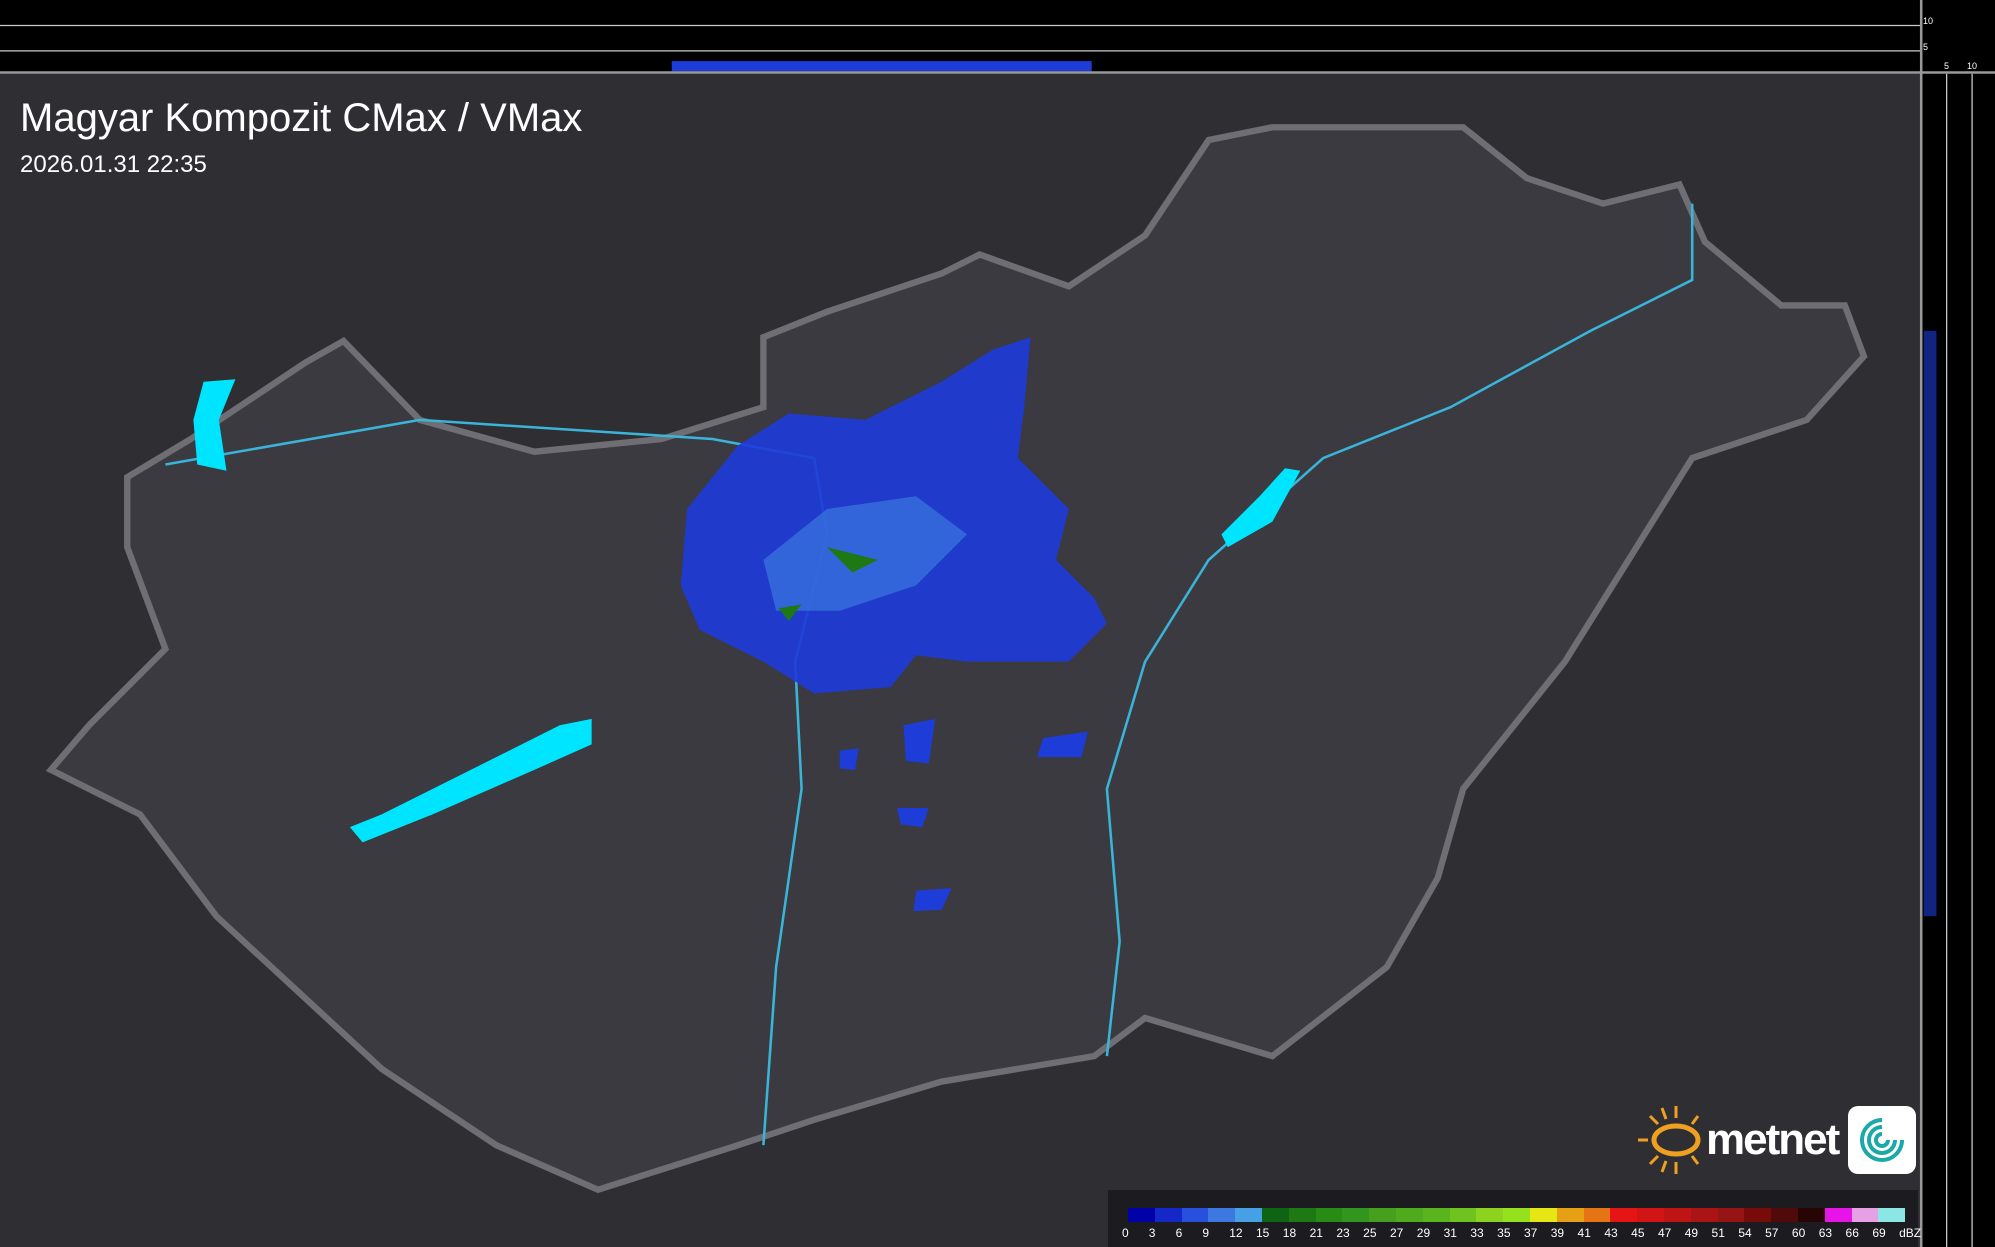 This screenshot has height=1247, width=1995. Describe the element at coordinates (1179, 1233) in the screenshot. I see `legend-label: 6` at that location.